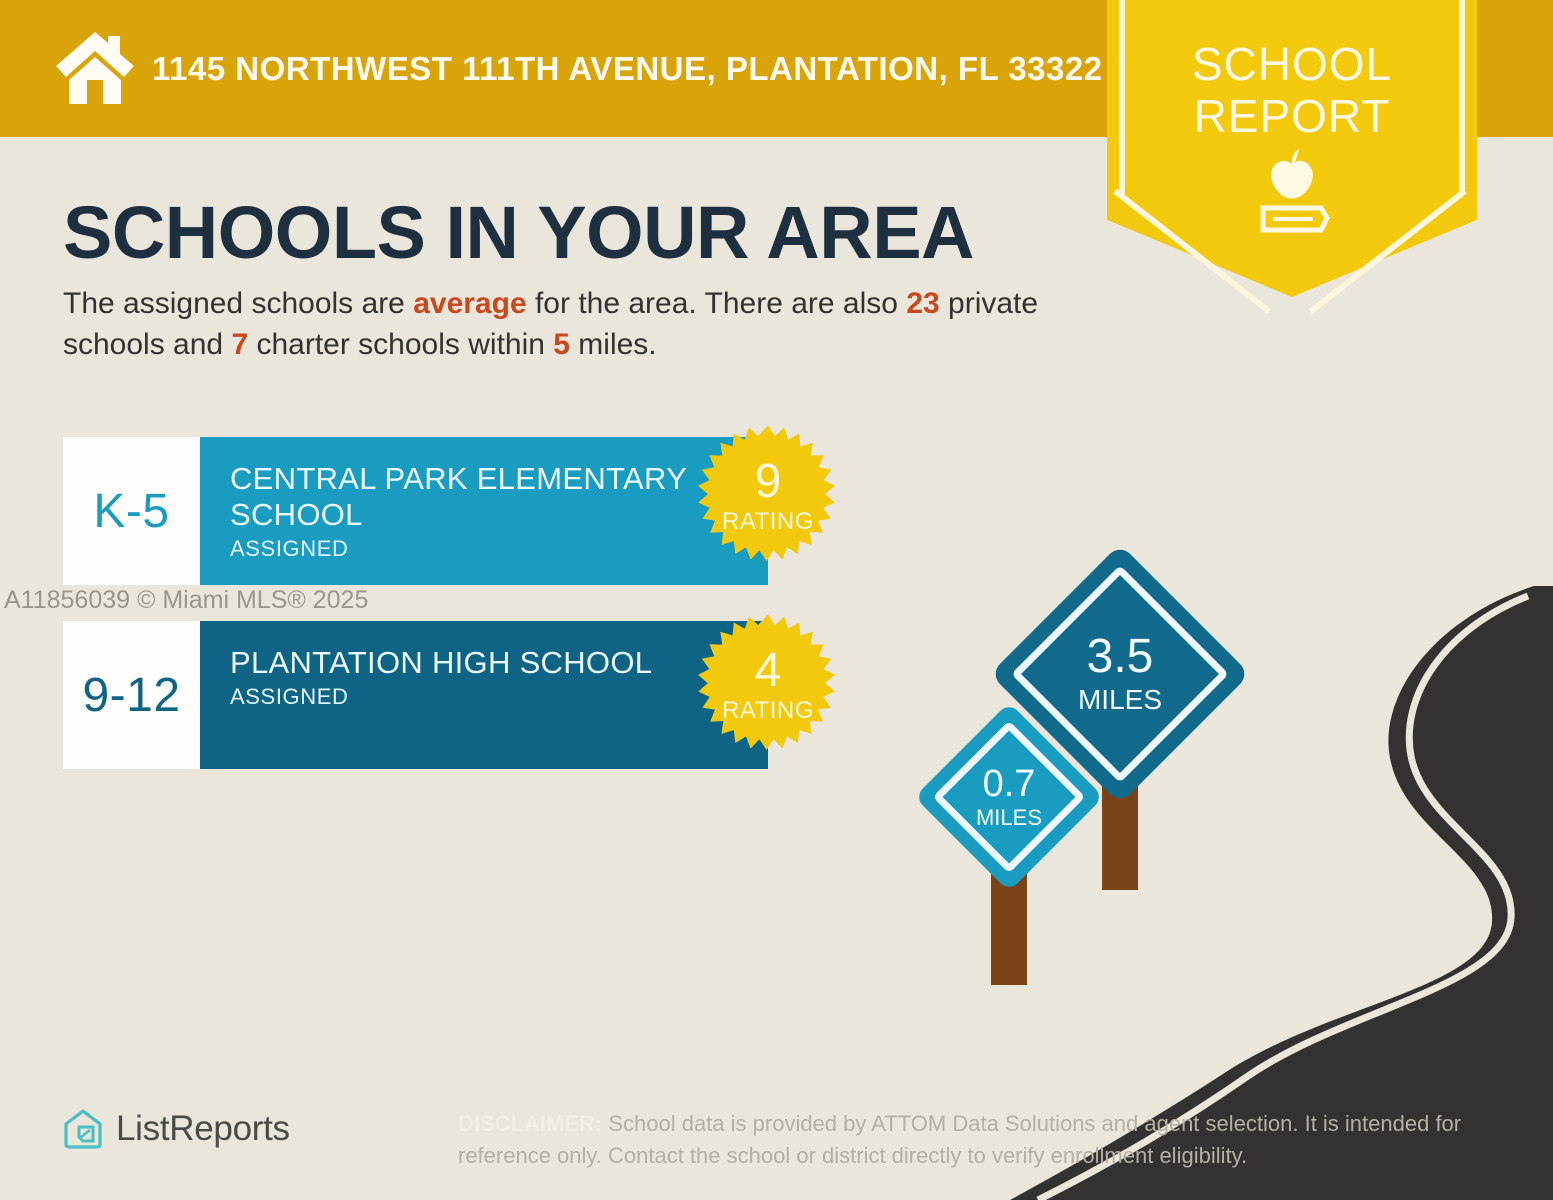 Image resolution: width=1553 pixels, height=1200 pixels. What do you see at coordinates (519, 232) in the screenshot?
I see `page-title: SCHOOLS IN YOUR AREA` at bounding box center [519, 232].